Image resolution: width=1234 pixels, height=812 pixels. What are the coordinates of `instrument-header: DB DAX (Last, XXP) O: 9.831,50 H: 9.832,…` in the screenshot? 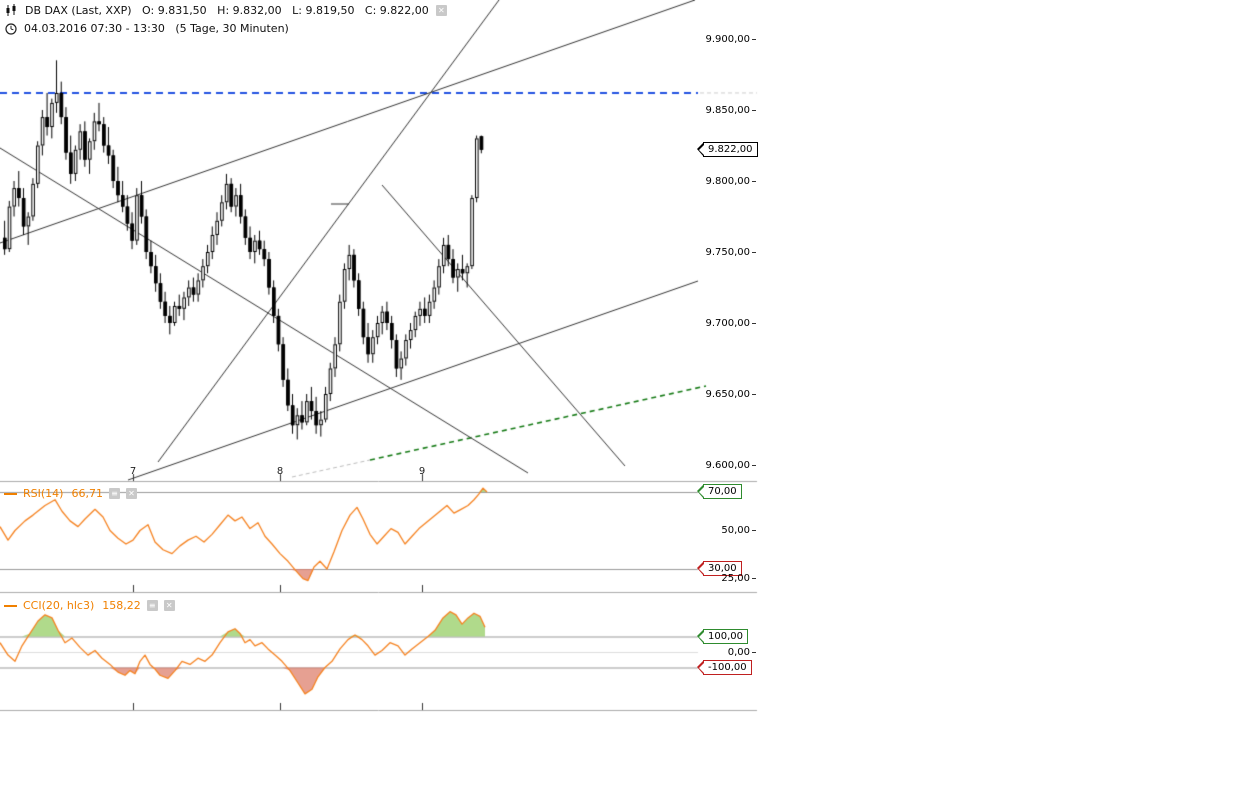 It's located at (226, 10).